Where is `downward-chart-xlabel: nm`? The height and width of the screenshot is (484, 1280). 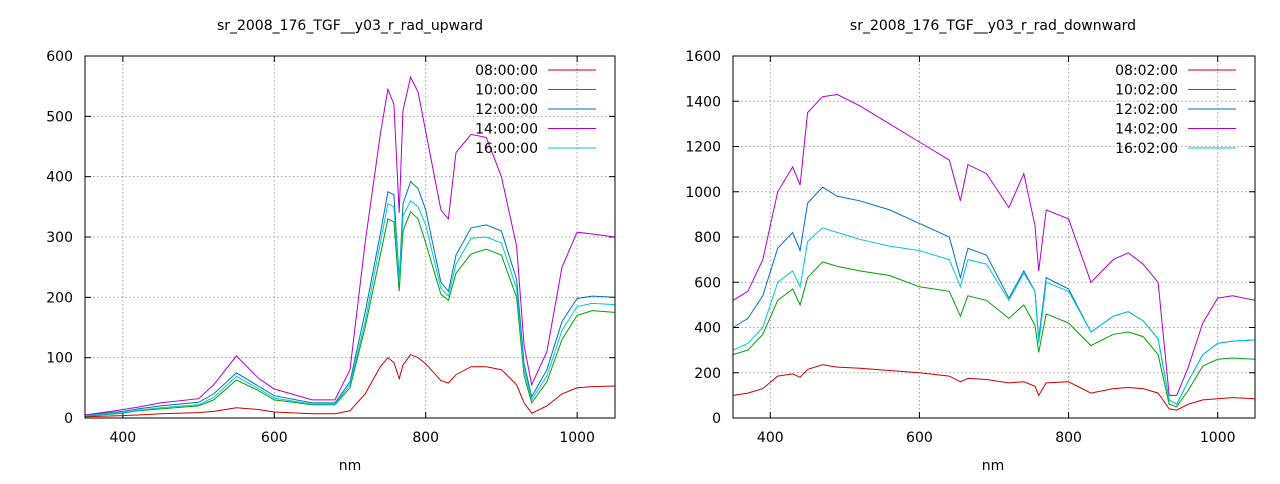
downward-chart-xlabel: nm is located at coordinates (993, 466).